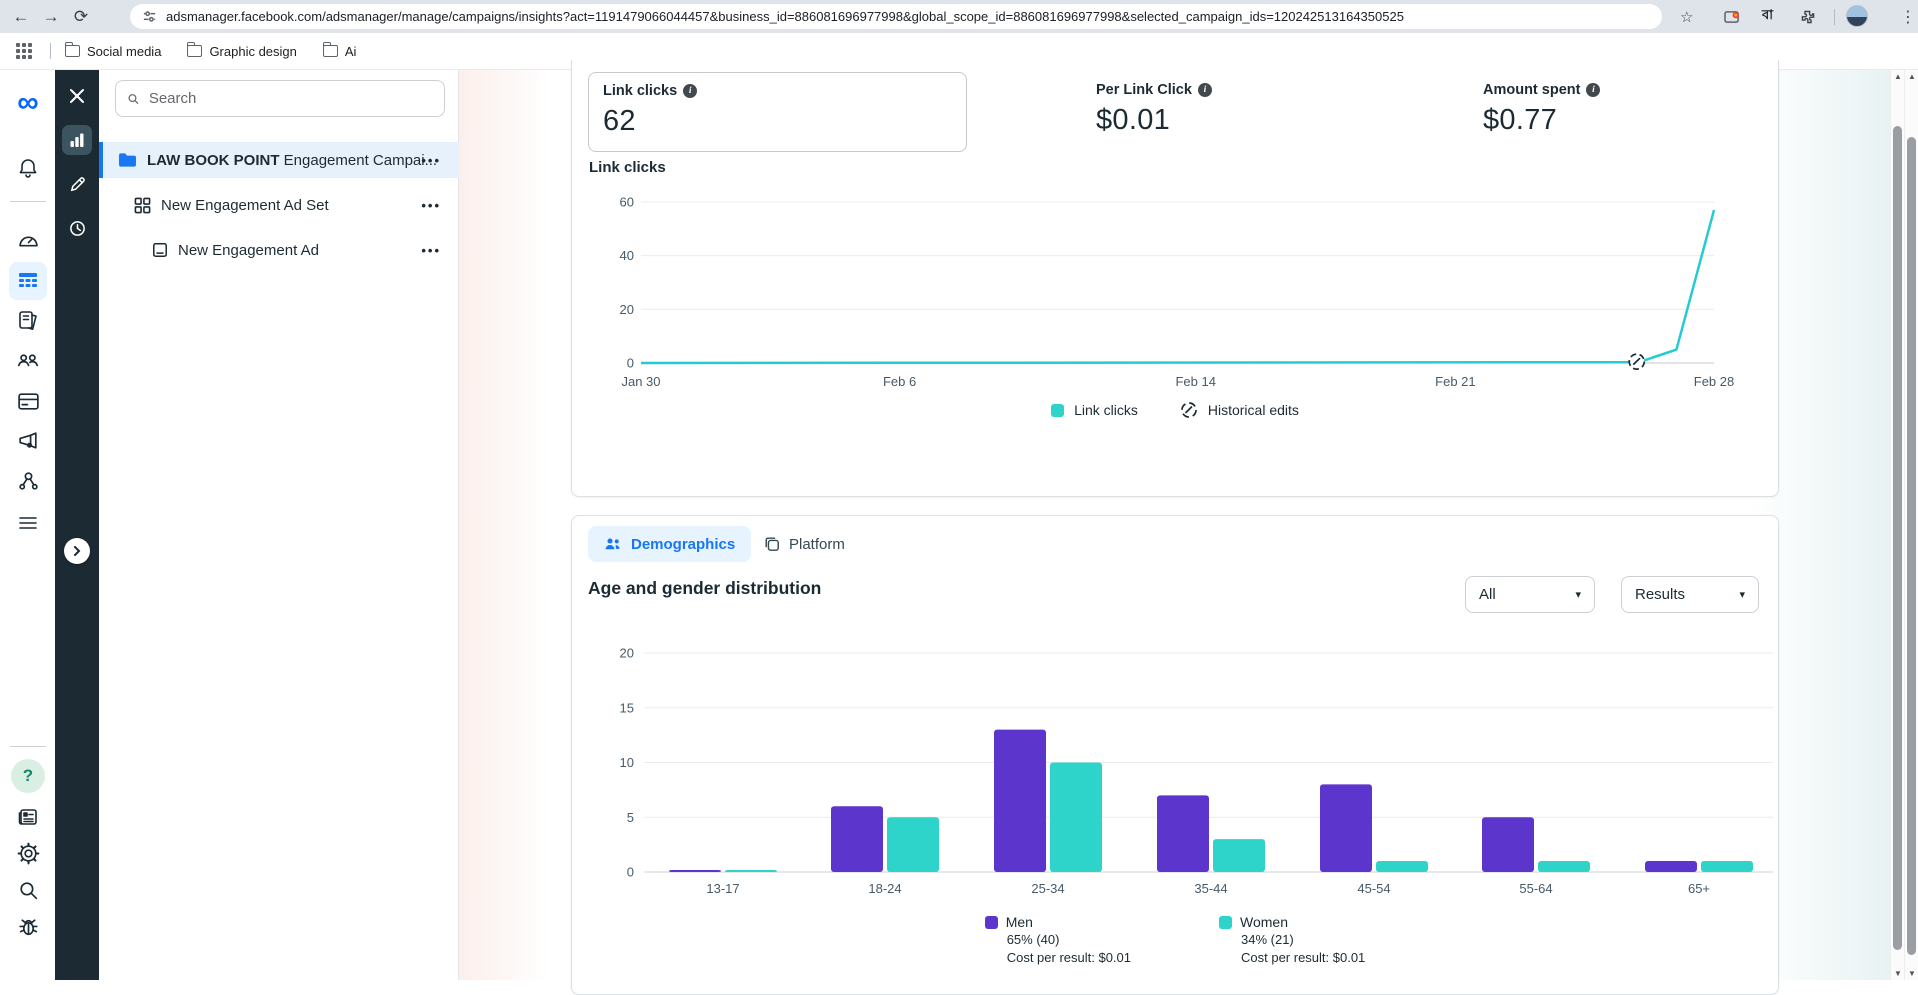  Describe the element at coordinates (28, 817) in the screenshot. I see `news-updates-icon` at that location.